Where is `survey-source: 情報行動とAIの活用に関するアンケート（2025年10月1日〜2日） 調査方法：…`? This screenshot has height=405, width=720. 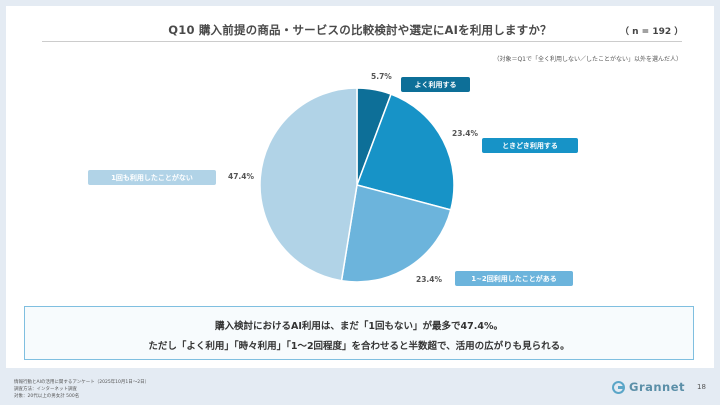 survey-source: 情報行動とAIの活用に関するアンケート（2025年10月1日〜2日） 調査方法：… is located at coordinates (81, 389).